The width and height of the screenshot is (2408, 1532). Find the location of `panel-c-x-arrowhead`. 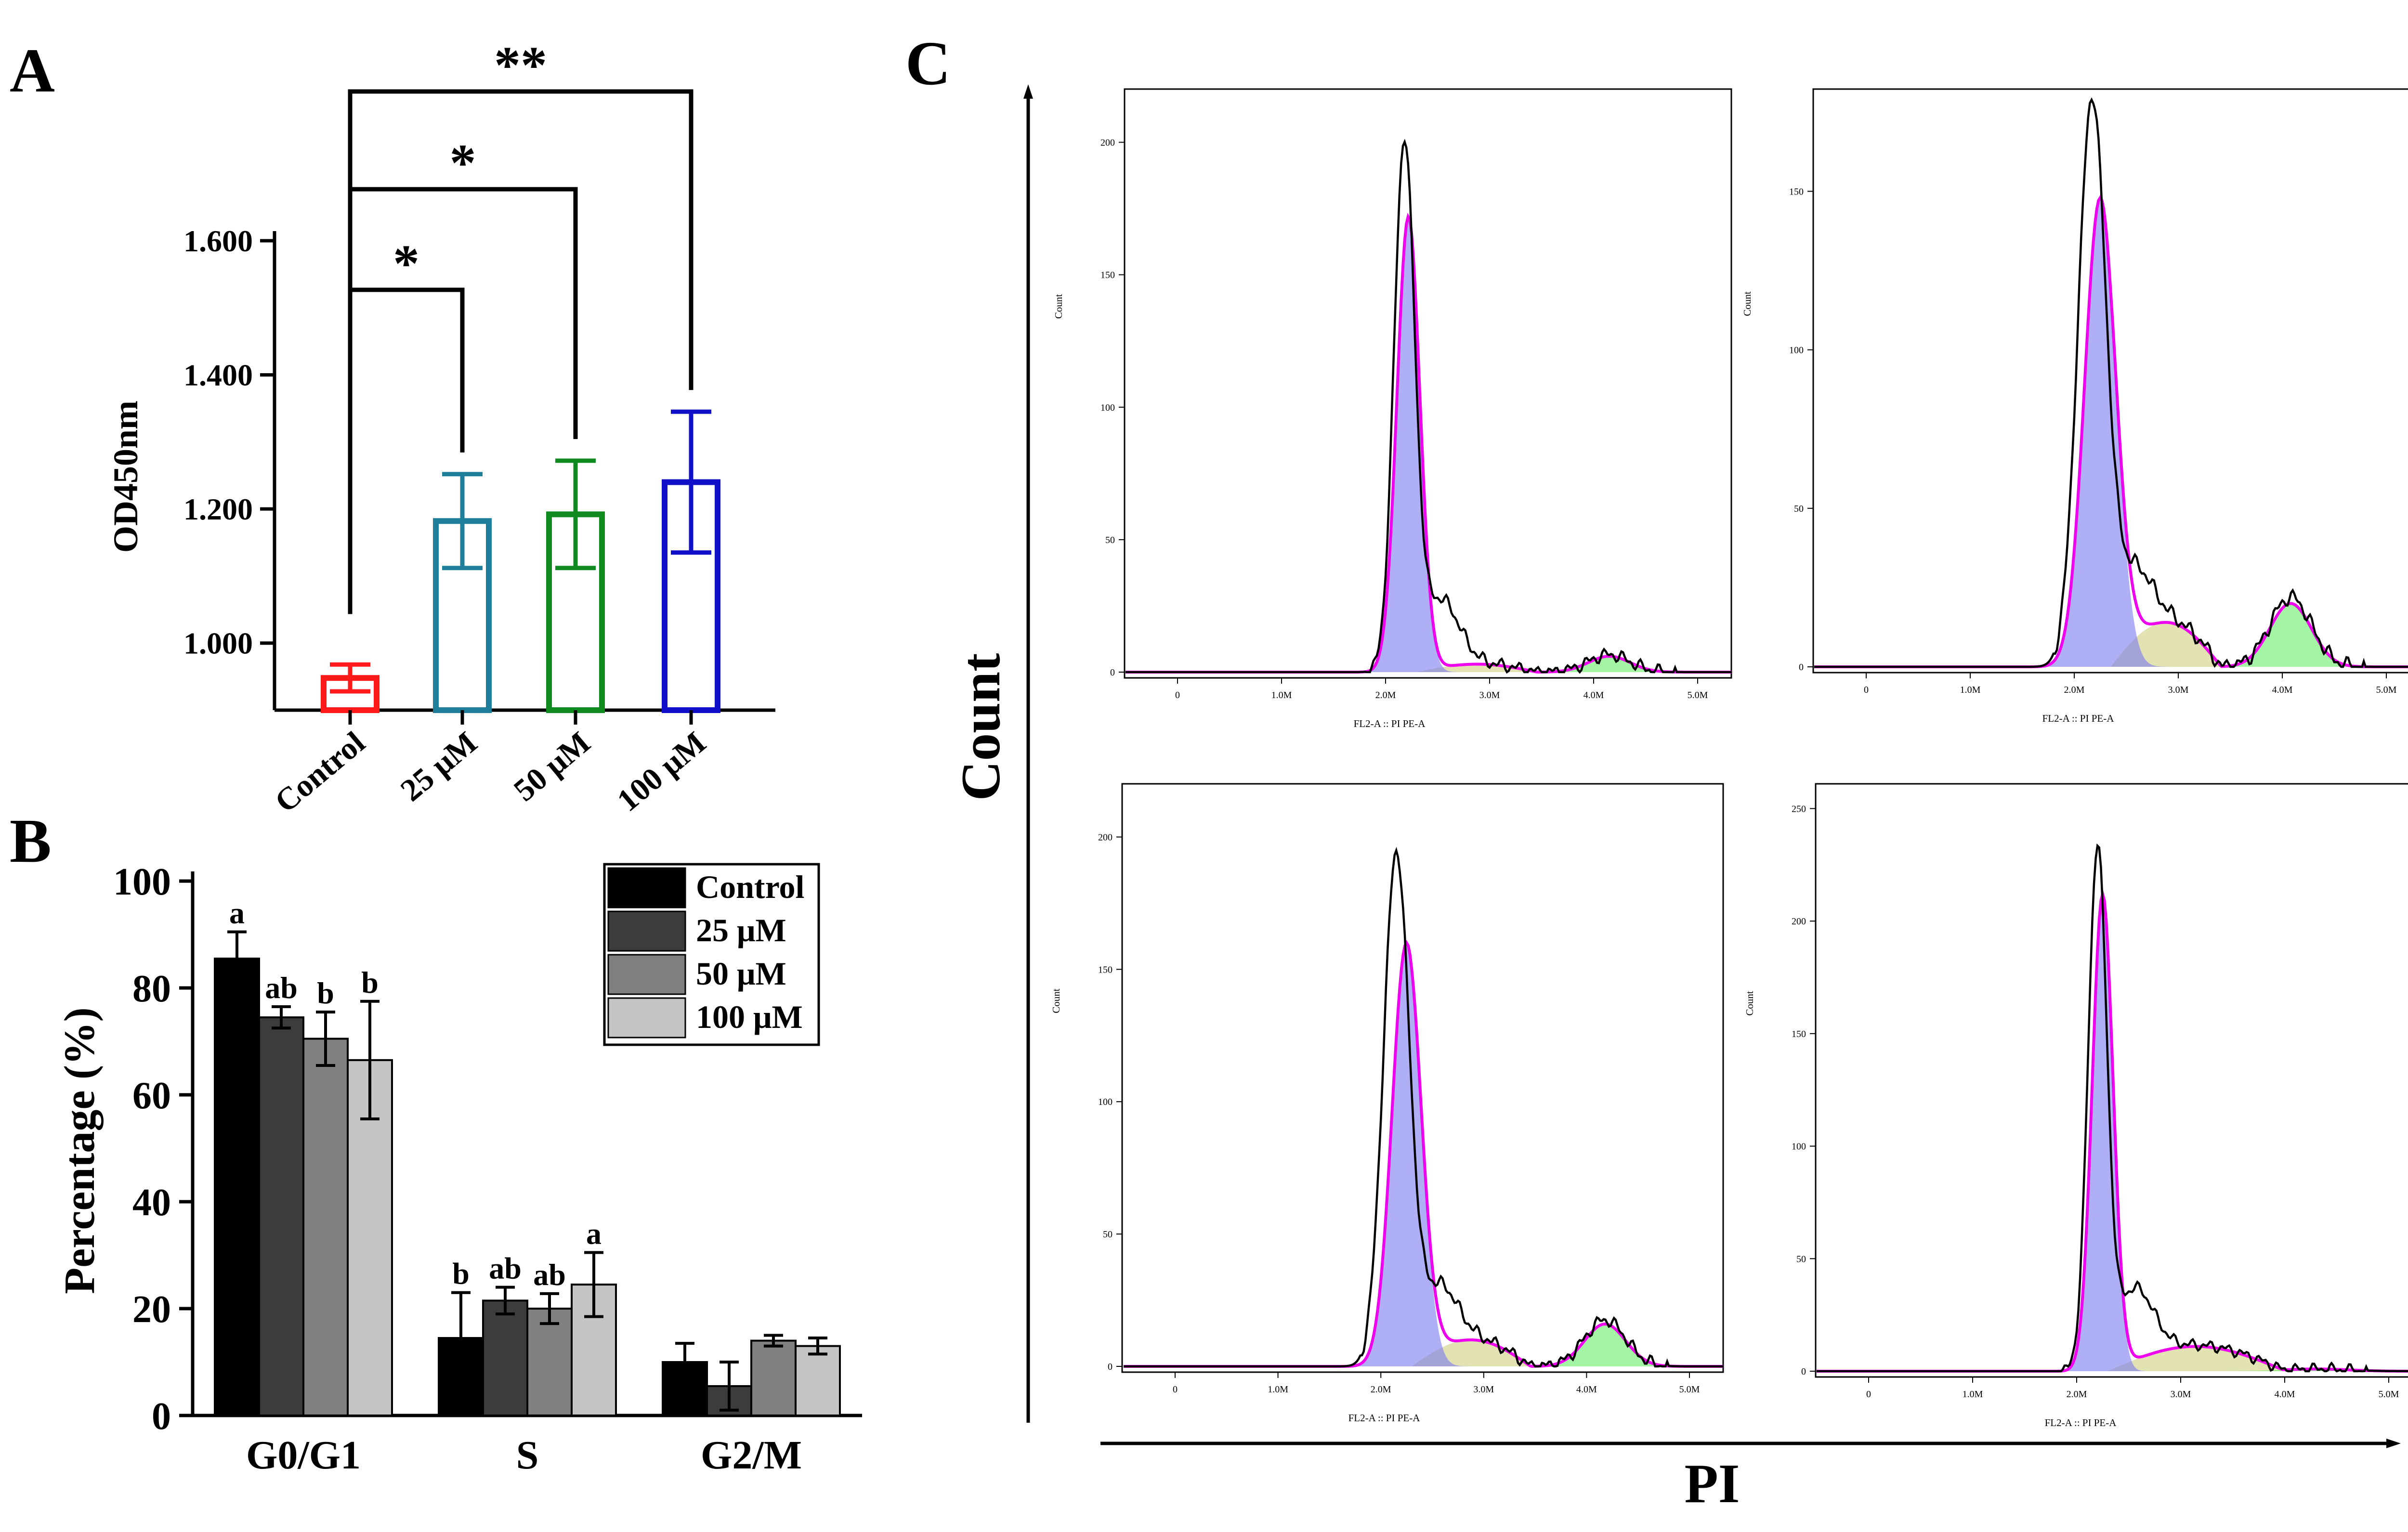

panel-c-x-arrowhead is located at coordinates (2393, 1443).